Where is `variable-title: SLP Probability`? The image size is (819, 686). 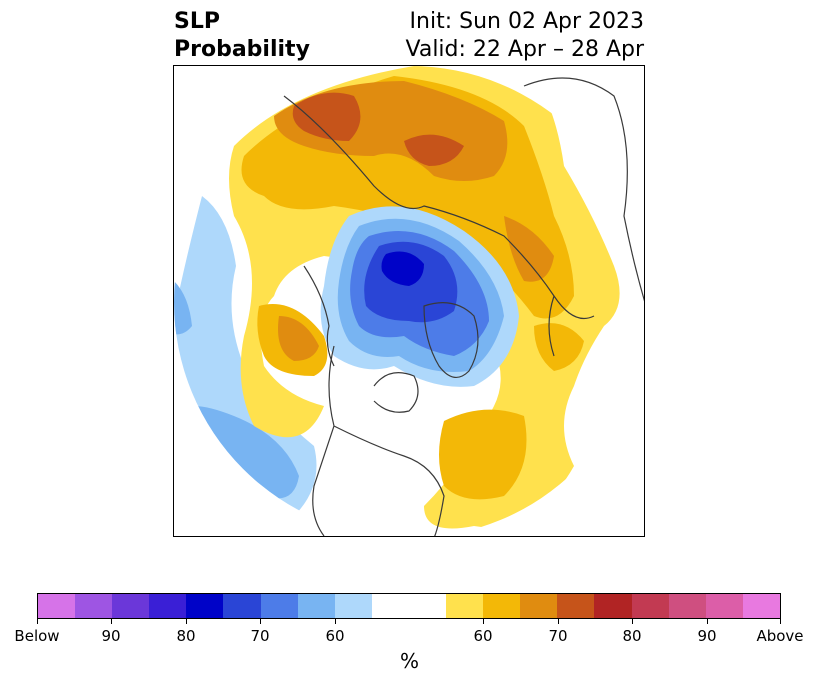 variable-title: SLP Probability is located at coordinates (242, 36).